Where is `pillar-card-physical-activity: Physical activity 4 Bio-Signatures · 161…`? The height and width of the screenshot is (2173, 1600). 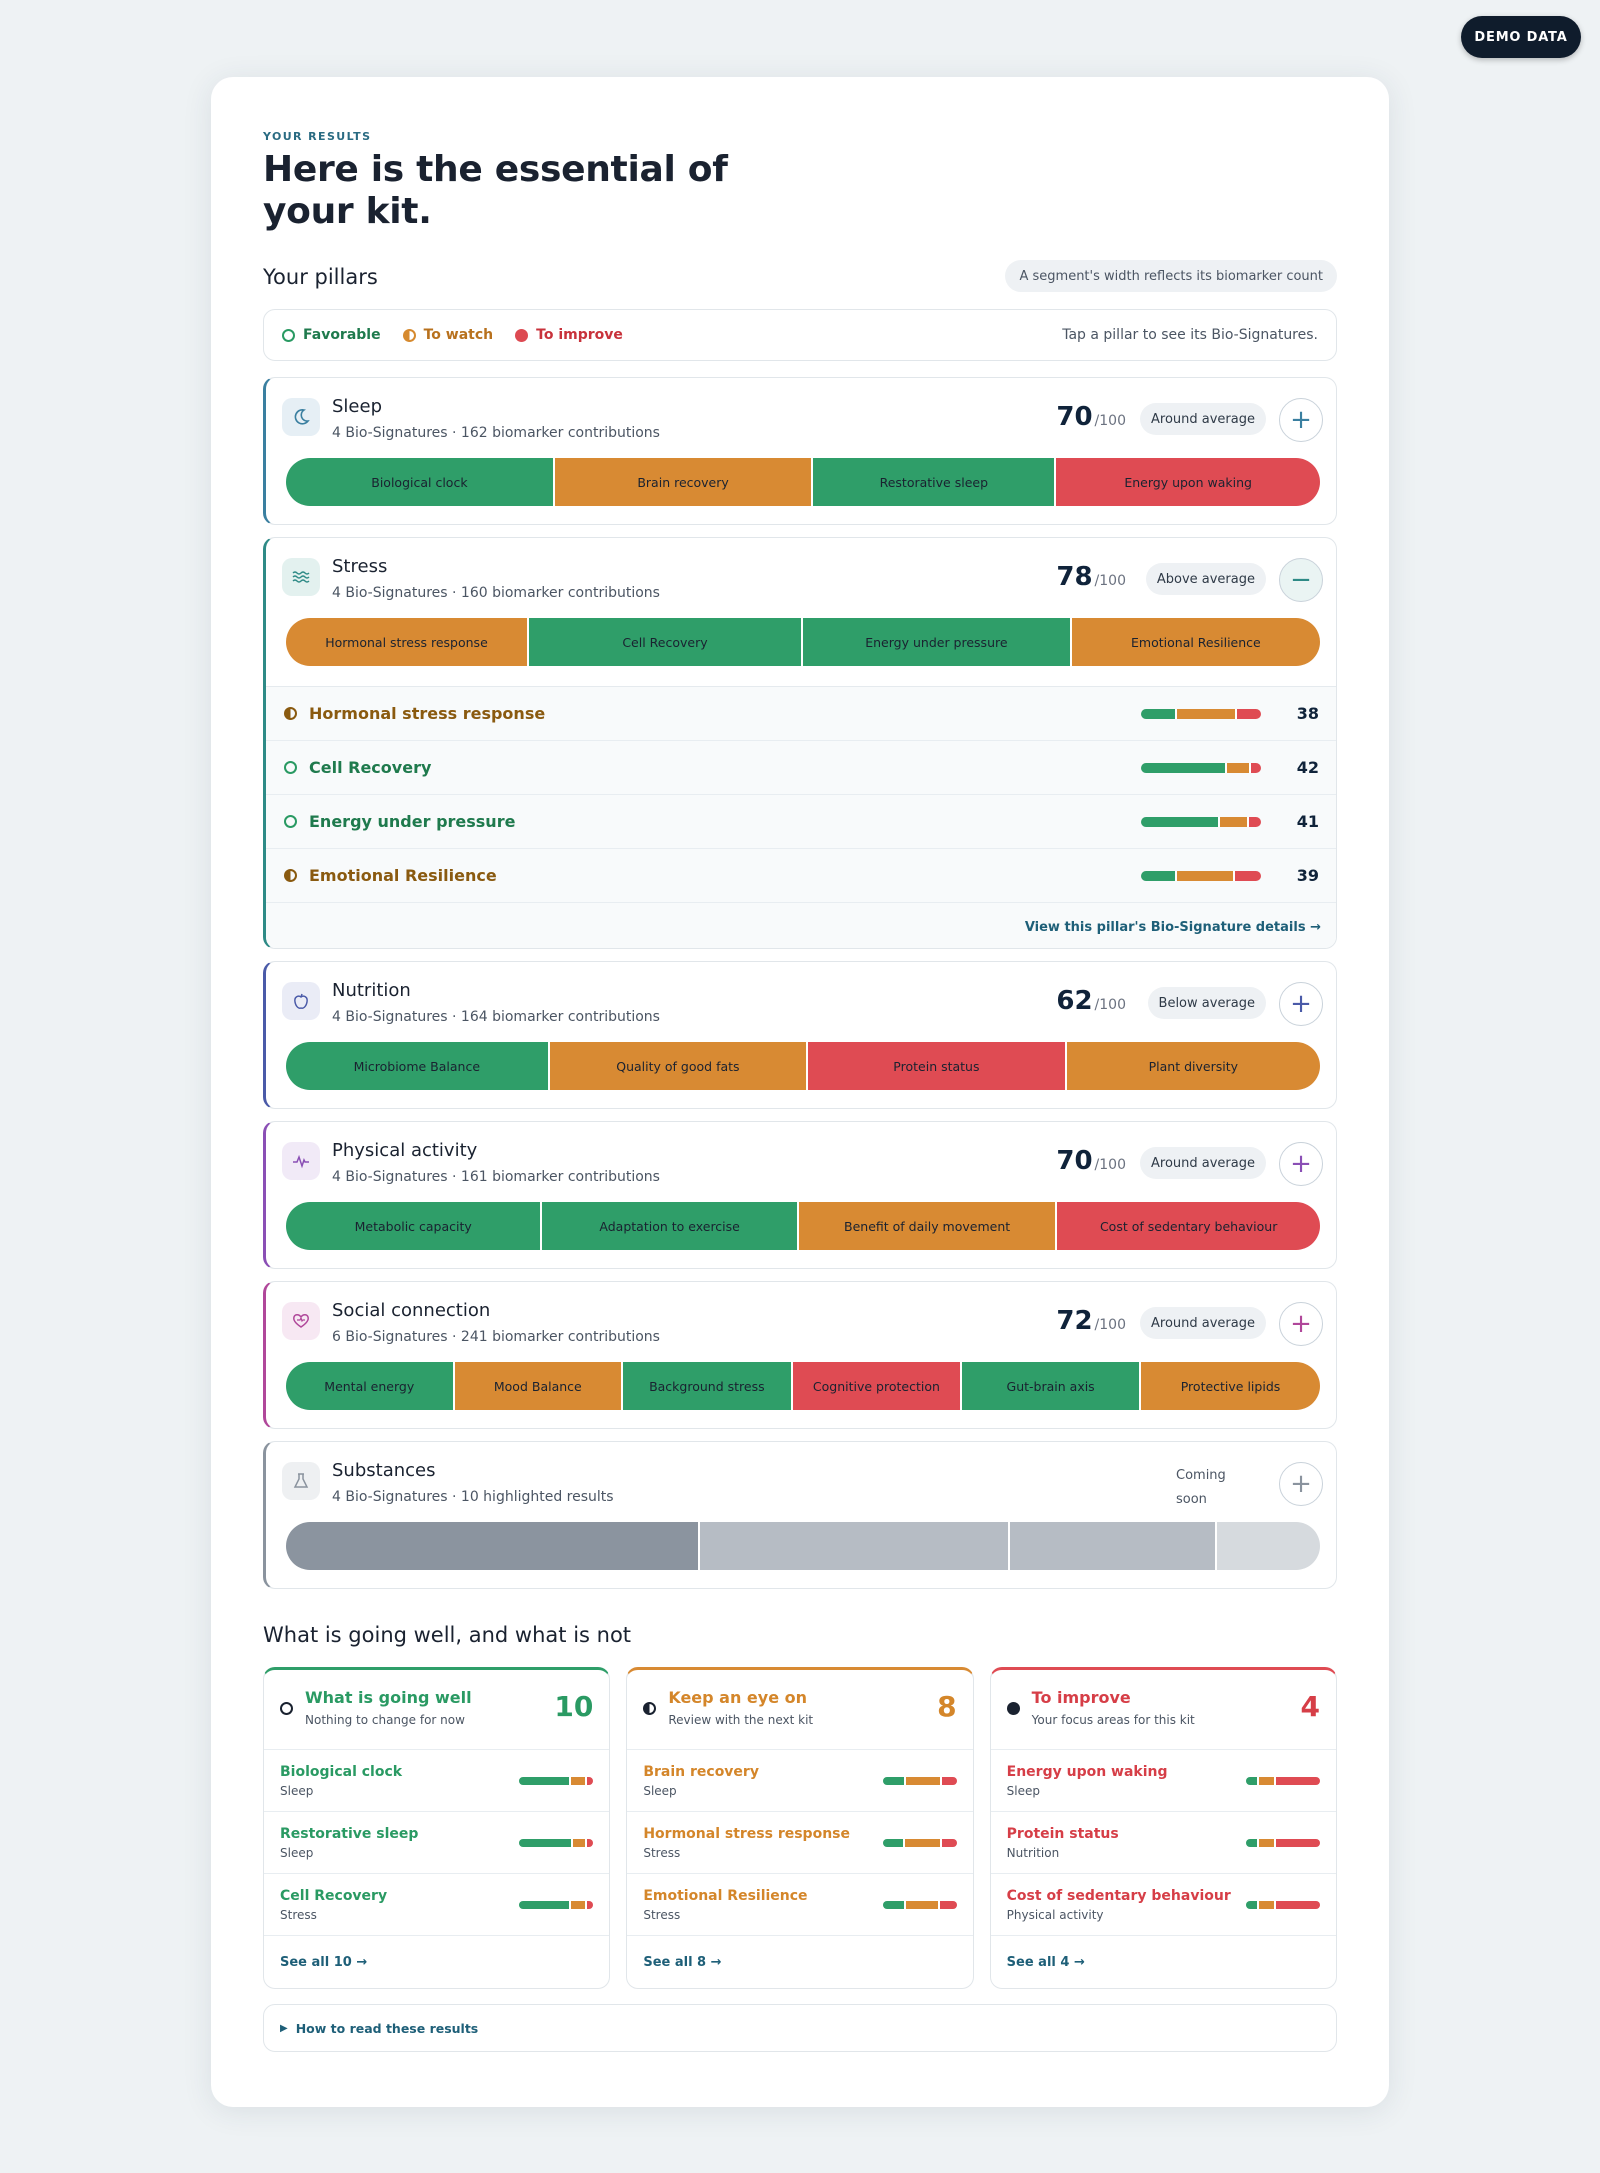 pillar-card-physical-activity: Physical activity 4 Bio-Signatures · 161… is located at coordinates (800, 1195).